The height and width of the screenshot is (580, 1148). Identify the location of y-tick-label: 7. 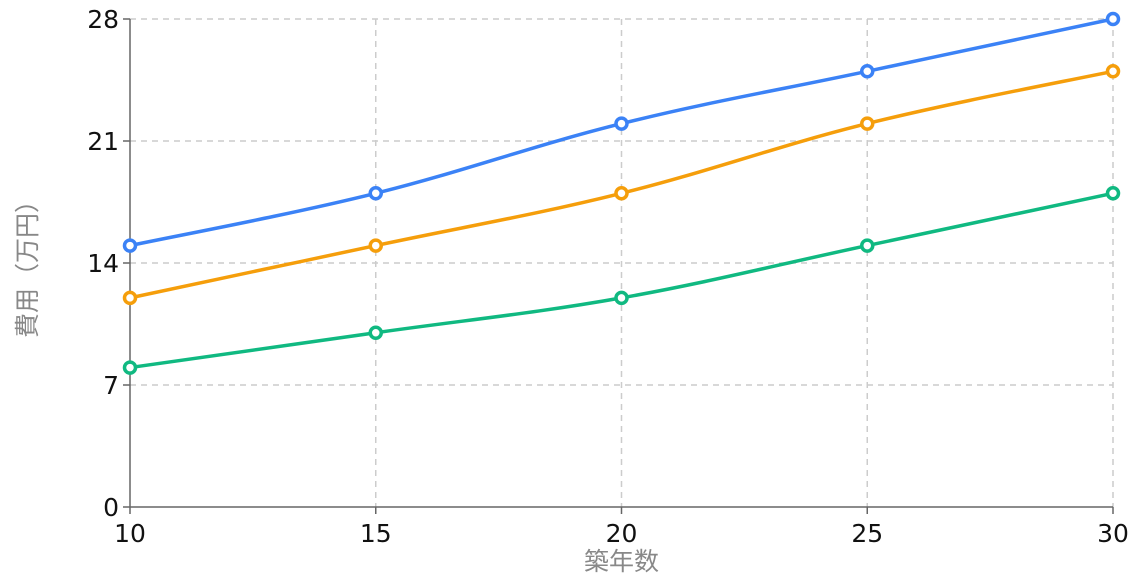
(111, 385).